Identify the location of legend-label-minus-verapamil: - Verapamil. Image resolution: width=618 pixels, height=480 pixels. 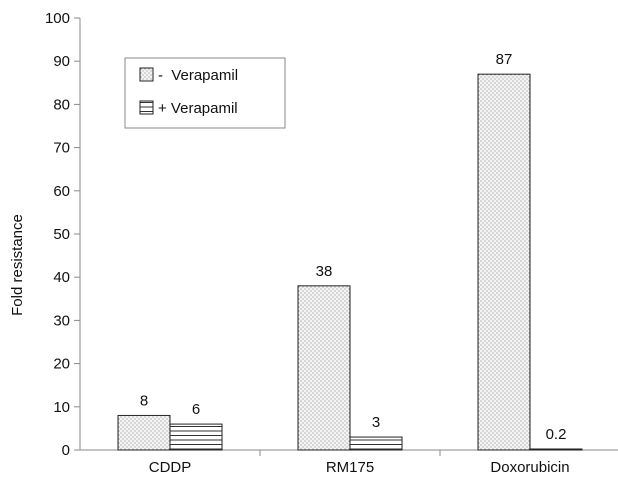
(198, 75).